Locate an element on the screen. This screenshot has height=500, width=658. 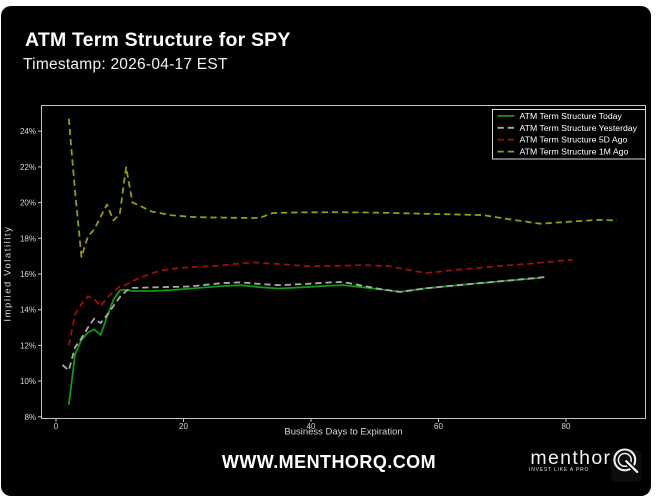
svg-text: 24% is located at coordinates (28, 131).